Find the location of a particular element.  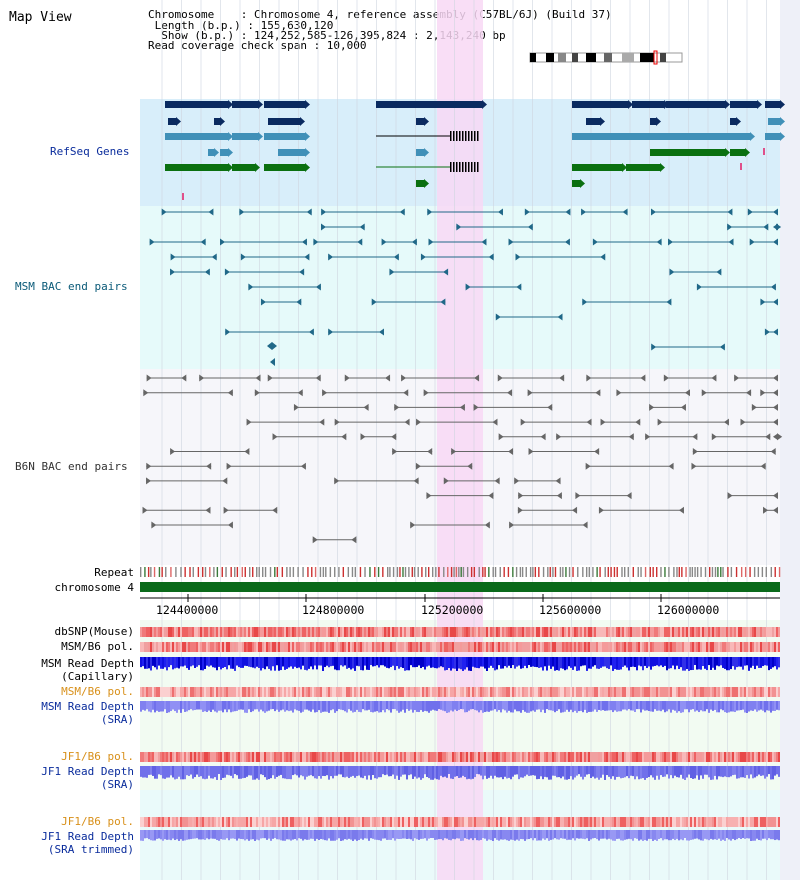

msm-bac-pair-end is located at coordinates (414, 242).